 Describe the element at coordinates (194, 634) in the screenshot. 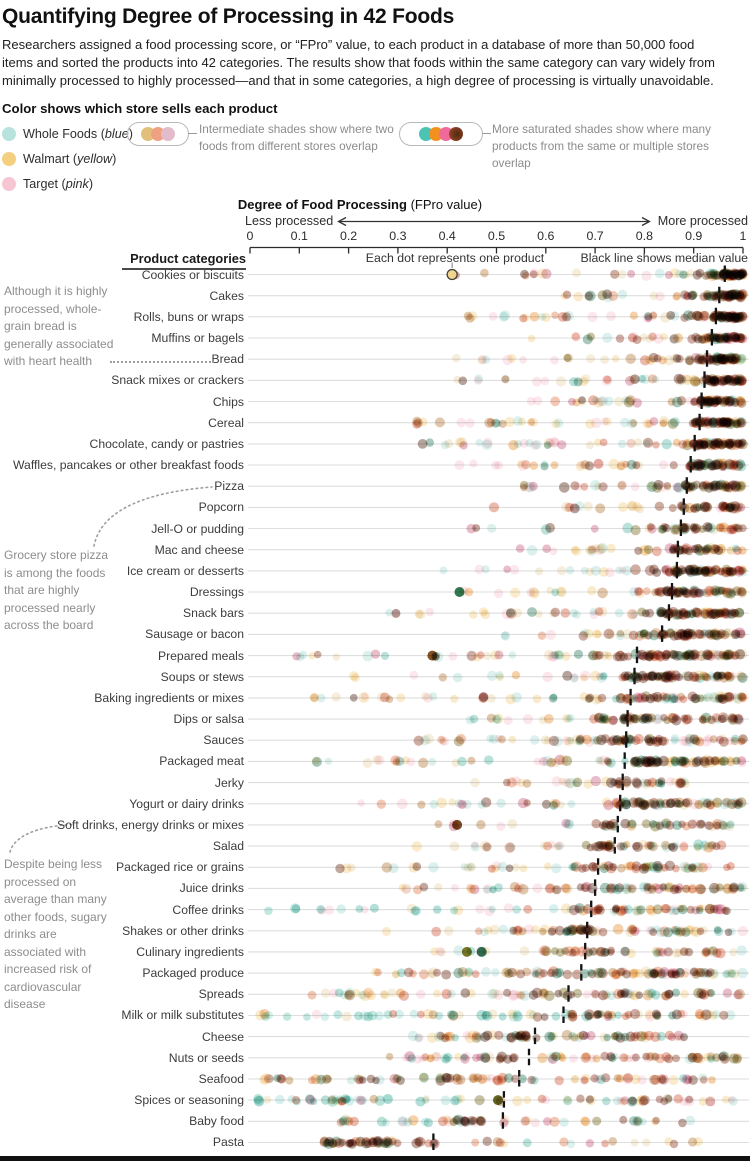

I see `category-label: Sausage or bacon` at that location.